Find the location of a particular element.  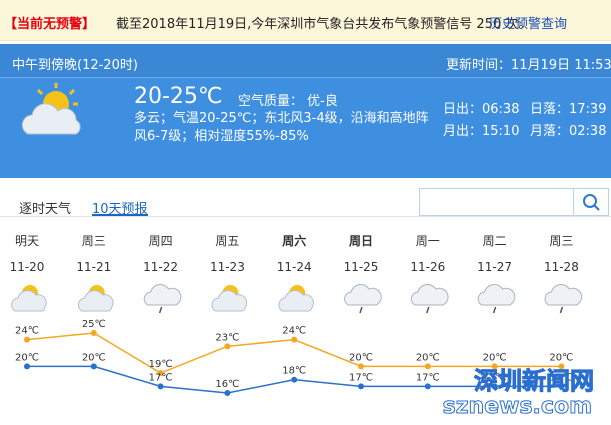

search-icon is located at coordinates (591, 202).